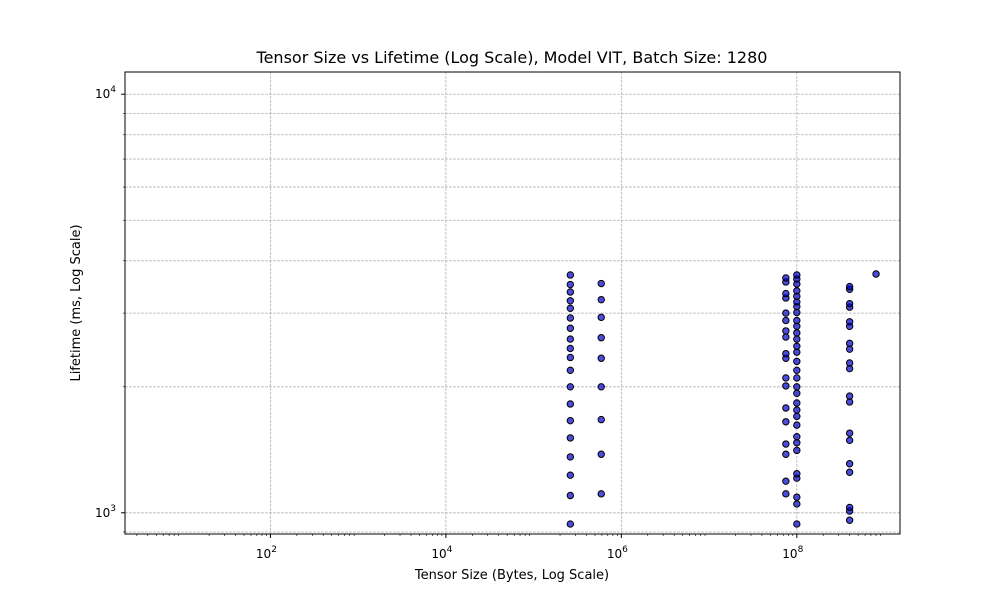  What do you see at coordinates (723, 399) in the screenshot?
I see `scatter-points` at bounding box center [723, 399].